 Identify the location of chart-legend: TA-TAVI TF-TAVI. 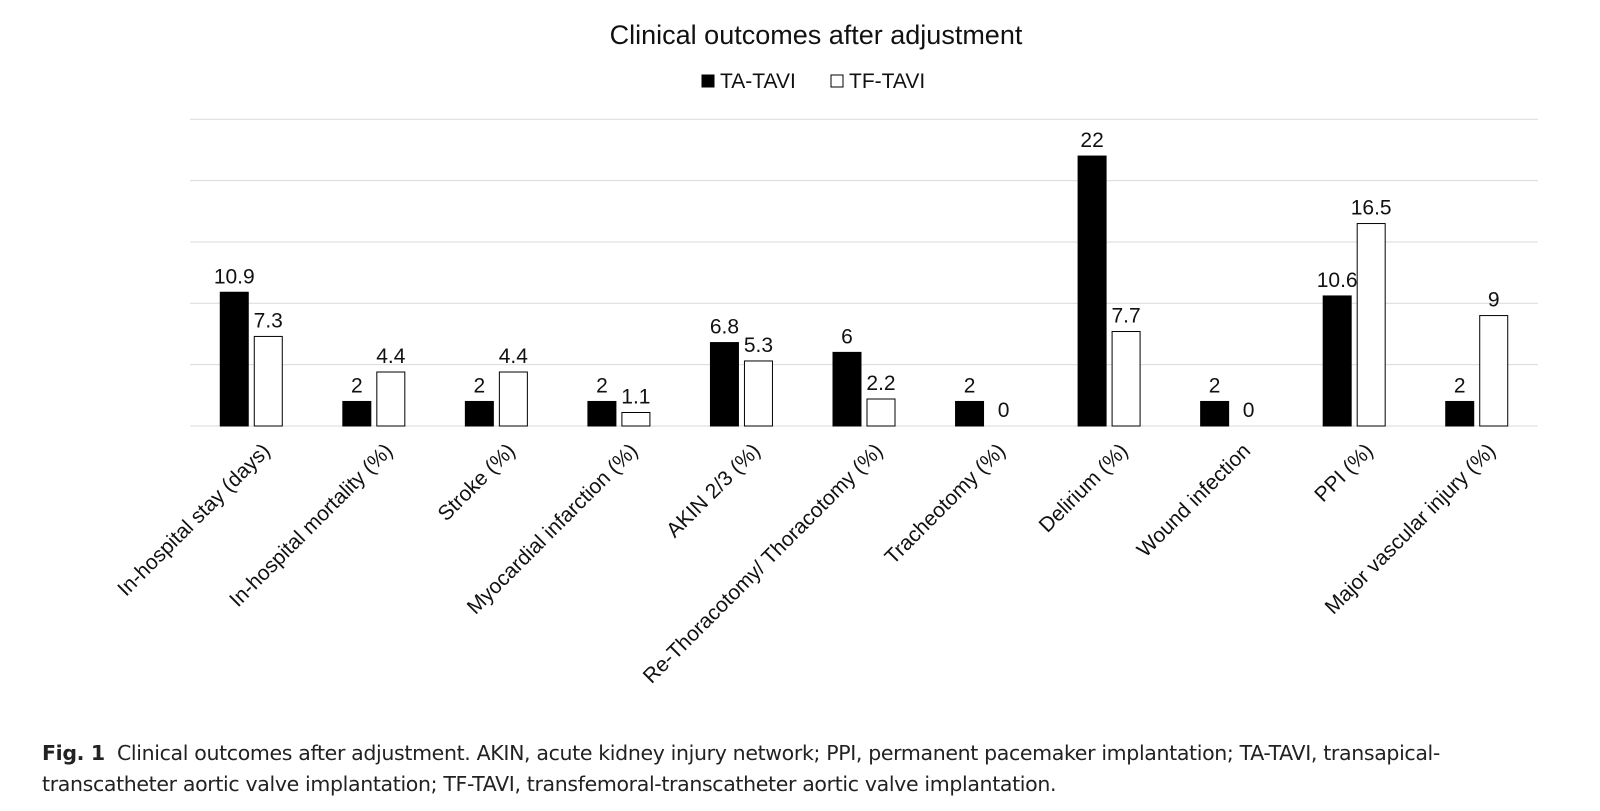
(813, 81).